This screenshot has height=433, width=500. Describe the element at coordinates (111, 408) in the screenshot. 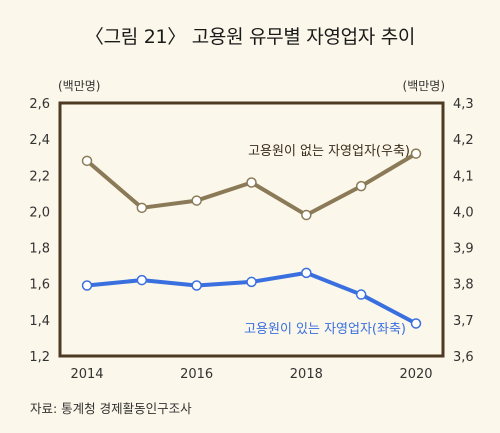

I see `source-note: 자료: 통계청 경제활동인구조사` at that location.